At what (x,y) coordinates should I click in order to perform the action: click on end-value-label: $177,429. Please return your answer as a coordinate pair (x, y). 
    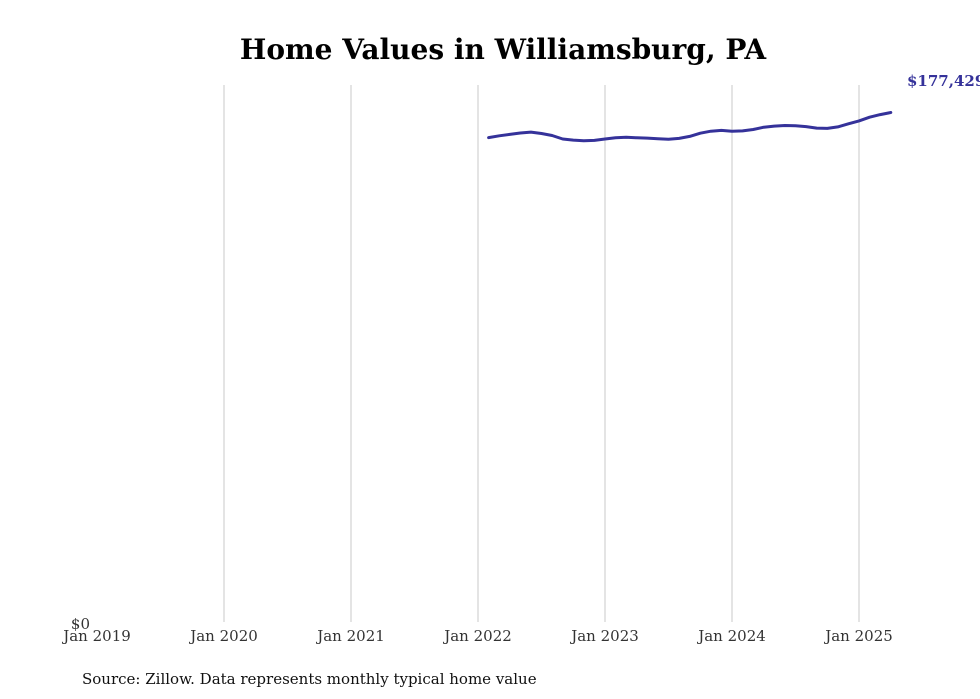
    Looking at the image, I should click on (943, 81).